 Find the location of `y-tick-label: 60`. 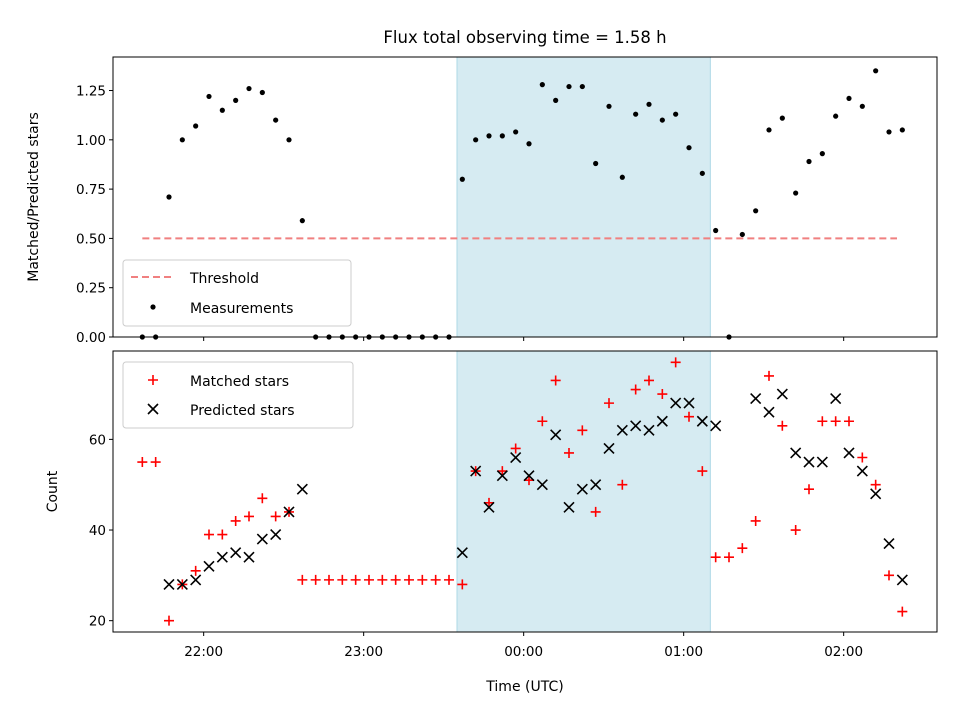

y-tick-label: 60 is located at coordinates (97, 440).